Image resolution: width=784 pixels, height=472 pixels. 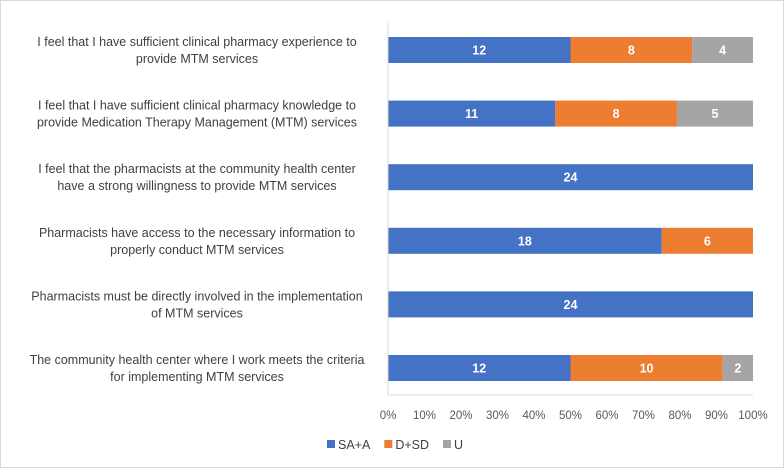 I want to click on legend: SA+A D+SD U, so click(x=395, y=445).